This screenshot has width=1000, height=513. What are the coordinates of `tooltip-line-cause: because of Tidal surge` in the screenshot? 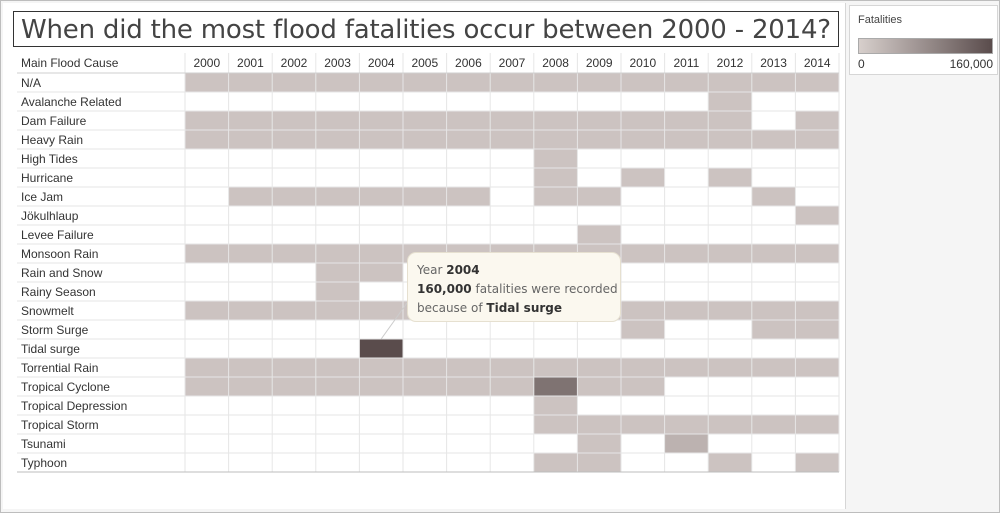 It's located at (518, 308).